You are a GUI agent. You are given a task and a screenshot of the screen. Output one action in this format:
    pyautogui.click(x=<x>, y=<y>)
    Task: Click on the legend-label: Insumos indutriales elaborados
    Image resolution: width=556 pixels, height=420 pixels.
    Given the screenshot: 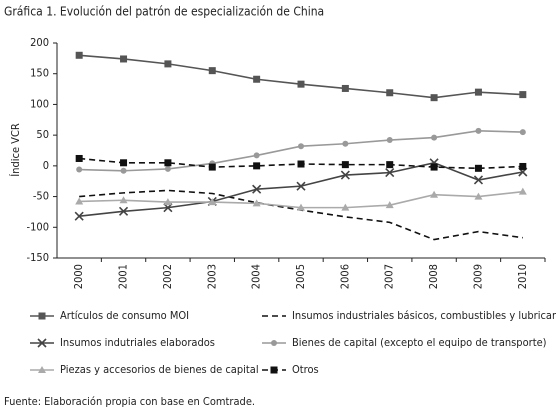 What is the action you would take?
    pyautogui.click(x=137, y=342)
    